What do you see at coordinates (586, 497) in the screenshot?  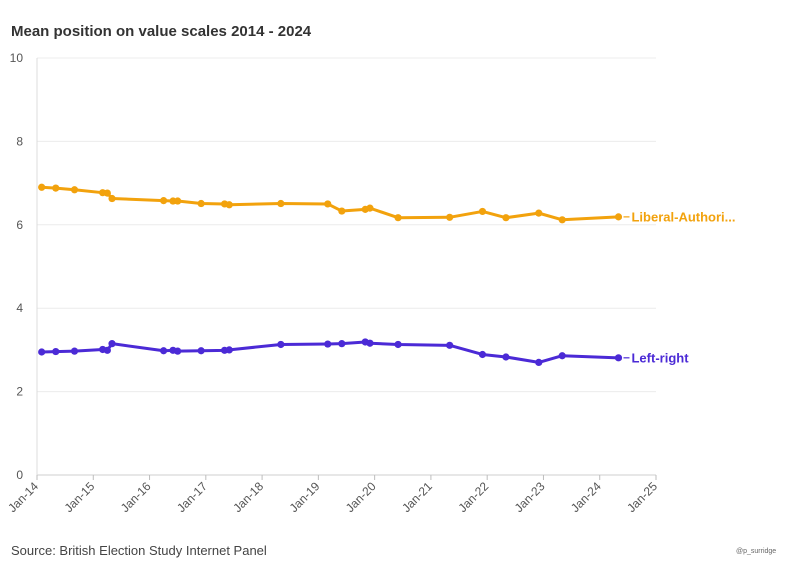 I see `x-tick-label: Jan-24` at bounding box center [586, 497].